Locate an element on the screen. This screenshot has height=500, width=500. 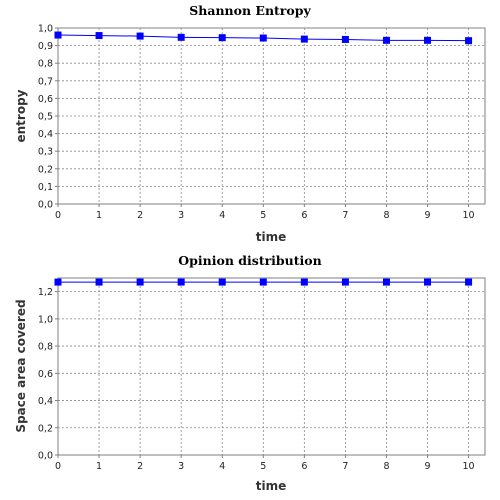
y-tick-label: 0,3 is located at coordinates (45, 152).